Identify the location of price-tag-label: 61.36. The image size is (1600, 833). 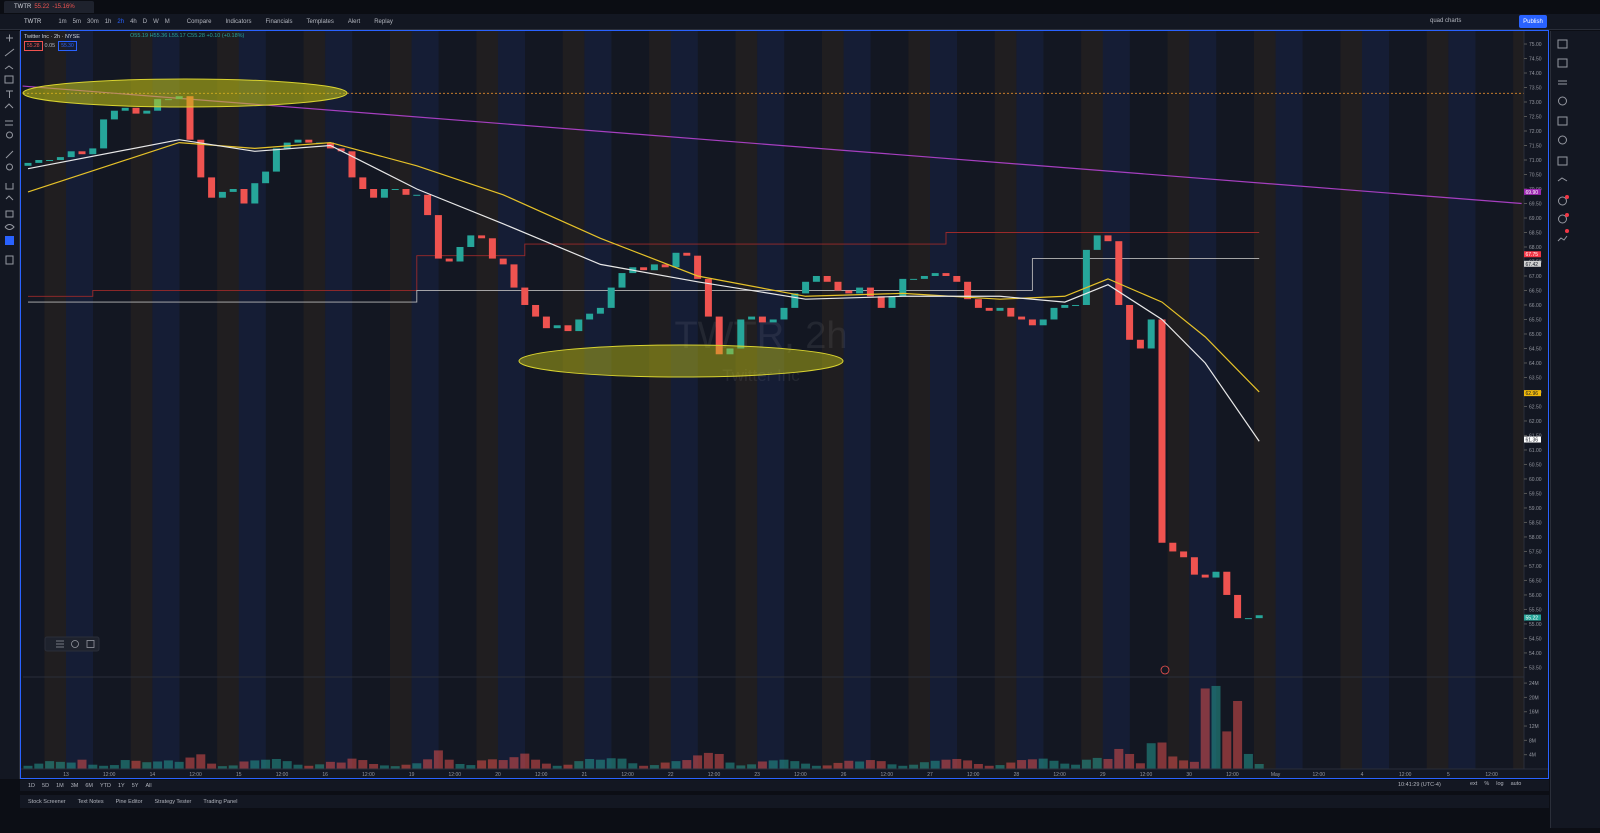
(1532, 441).